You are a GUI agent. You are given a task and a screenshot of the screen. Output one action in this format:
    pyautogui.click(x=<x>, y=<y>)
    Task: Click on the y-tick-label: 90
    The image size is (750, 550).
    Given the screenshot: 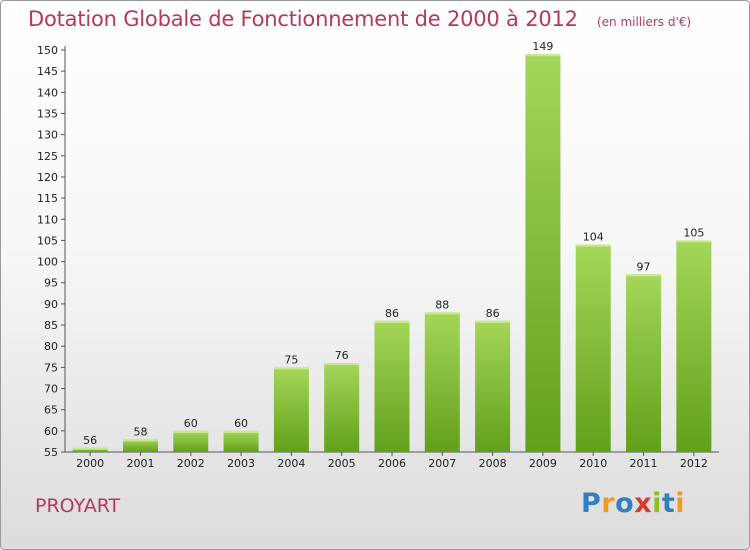 What is the action you would take?
    pyautogui.click(x=51, y=304)
    